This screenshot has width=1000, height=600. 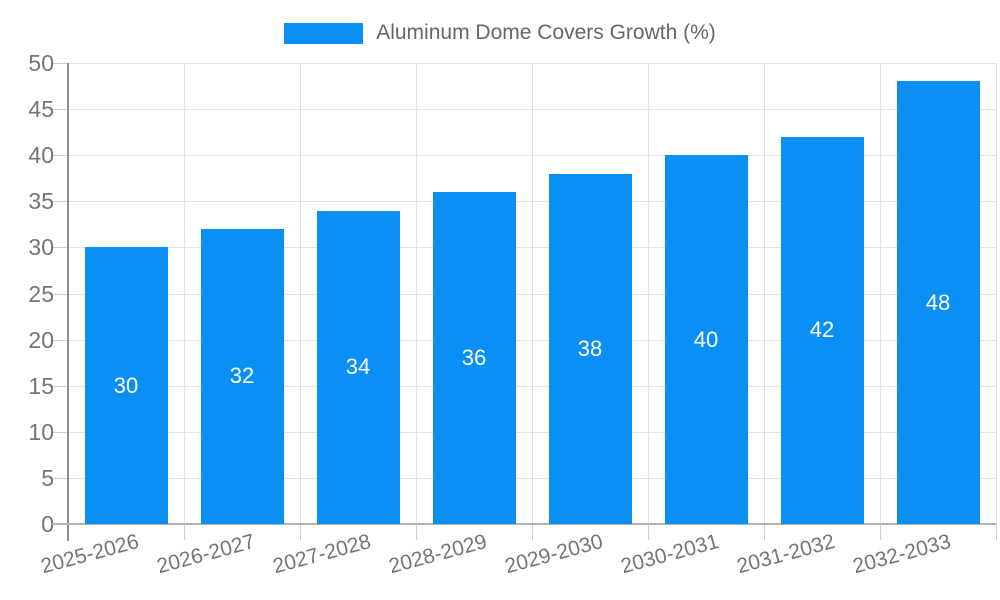 I want to click on bar-2026-2027: 32, so click(x=242, y=376).